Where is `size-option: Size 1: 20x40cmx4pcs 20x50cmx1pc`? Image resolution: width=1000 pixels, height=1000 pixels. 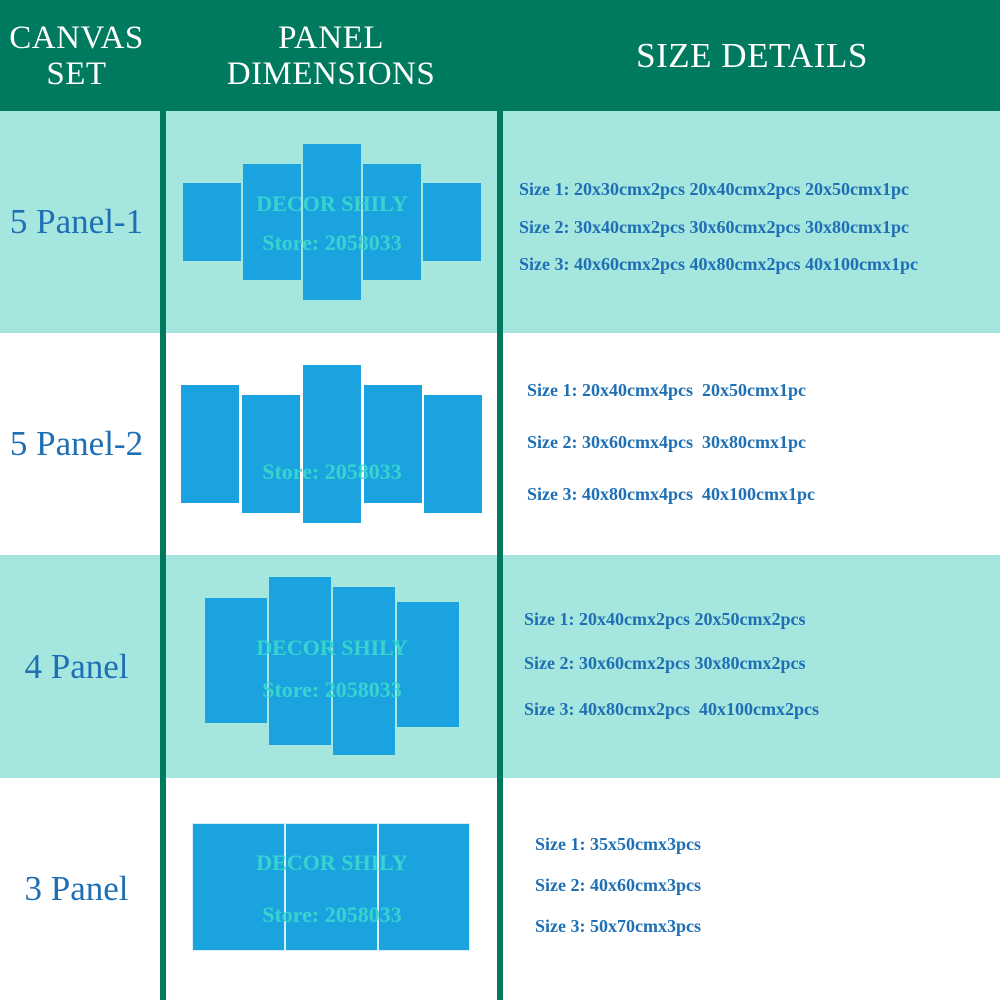 size-option: Size 1: 20x40cmx4pcs 20x50cmx1pc is located at coordinates (666, 390).